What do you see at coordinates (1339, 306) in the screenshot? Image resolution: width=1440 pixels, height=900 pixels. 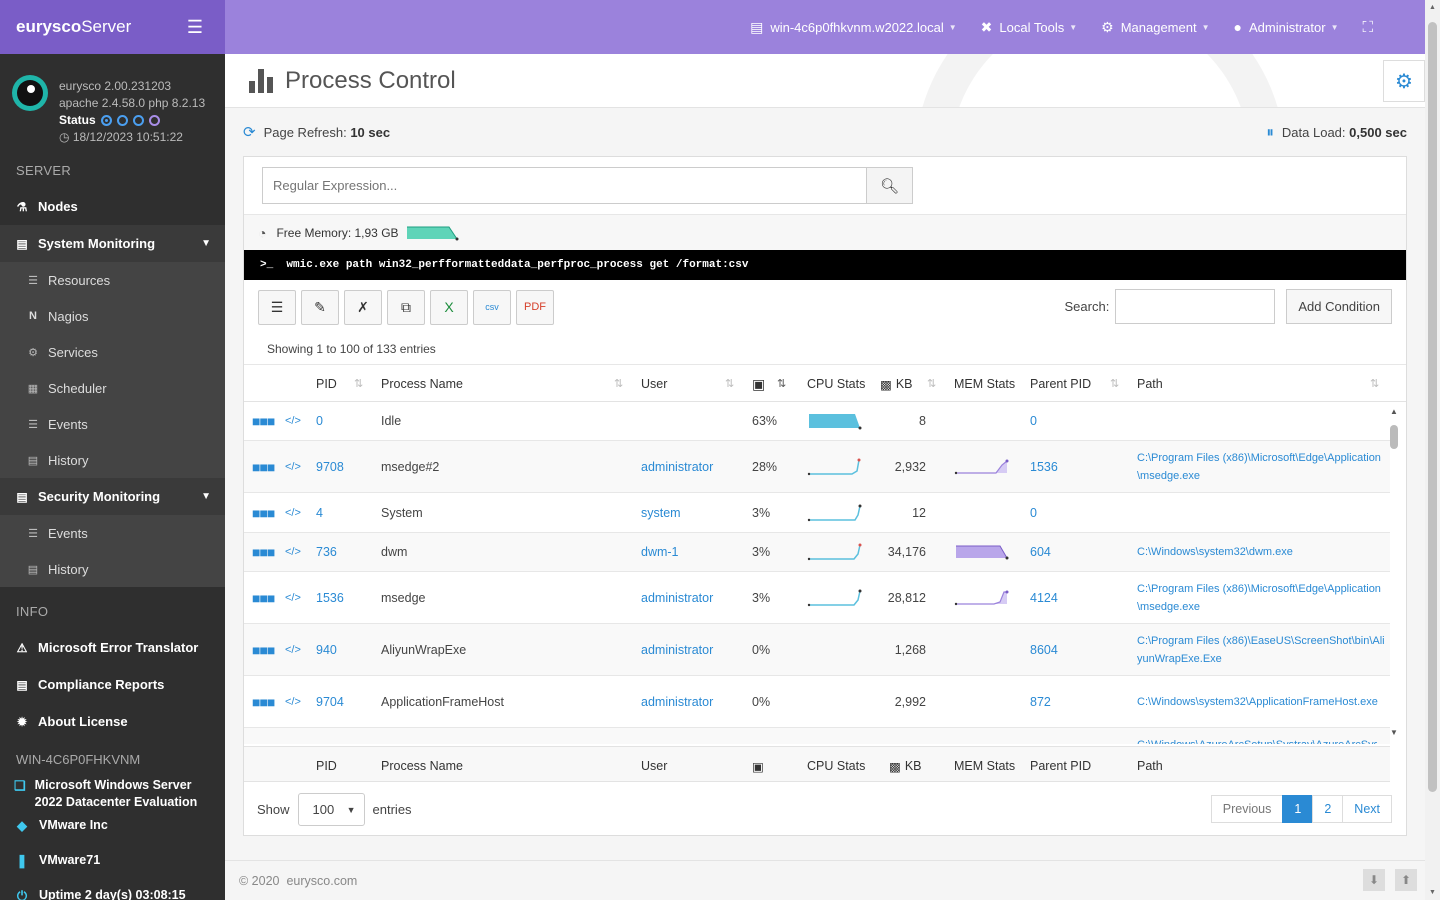 I see `add-condition-button: Add Condition` at bounding box center [1339, 306].